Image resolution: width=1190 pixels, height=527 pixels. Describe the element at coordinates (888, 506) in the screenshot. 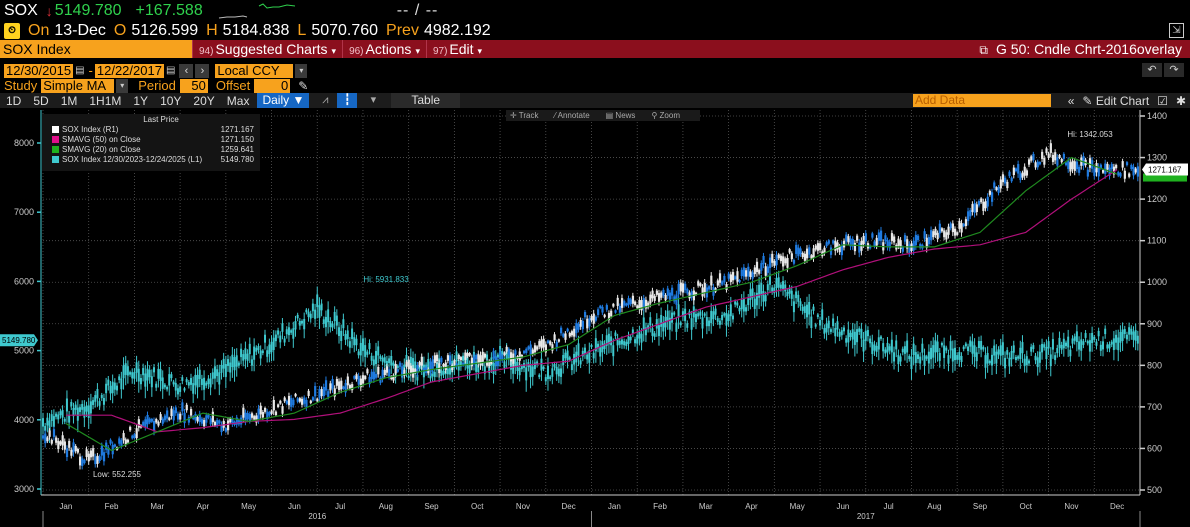

I see `svg-text: Jul` at that location.